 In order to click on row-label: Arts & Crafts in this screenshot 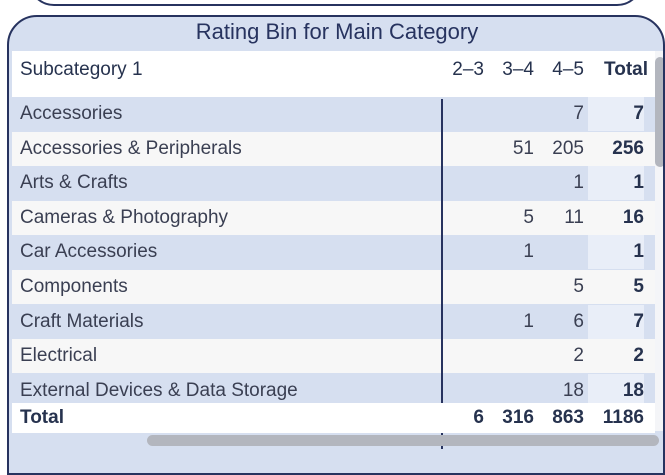, I will do `click(74, 182)`.